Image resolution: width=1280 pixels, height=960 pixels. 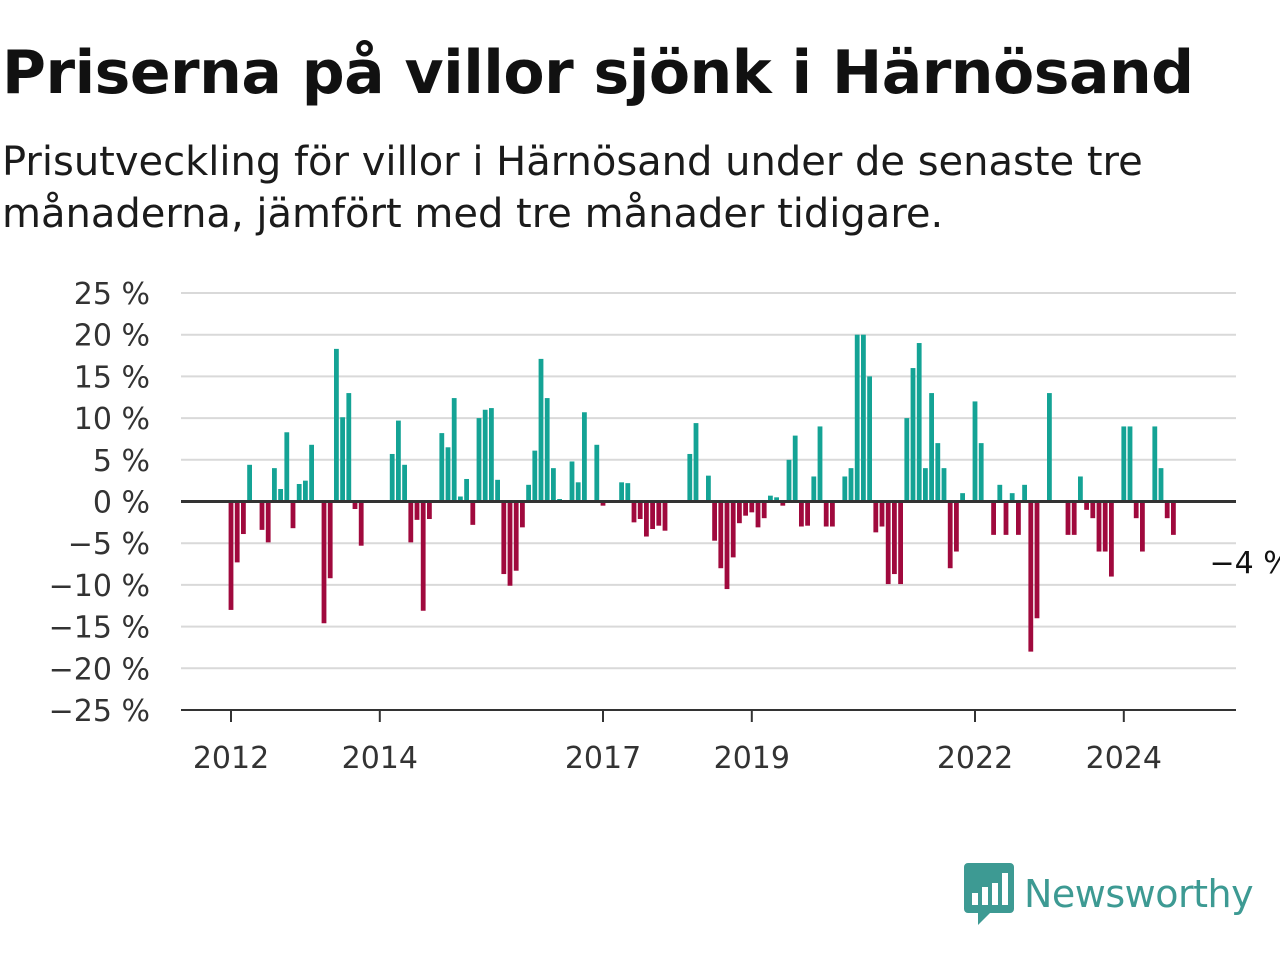 What do you see at coordinates (752, 758) in the screenshot?
I see `x-tick-label: 2019` at bounding box center [752, 758].